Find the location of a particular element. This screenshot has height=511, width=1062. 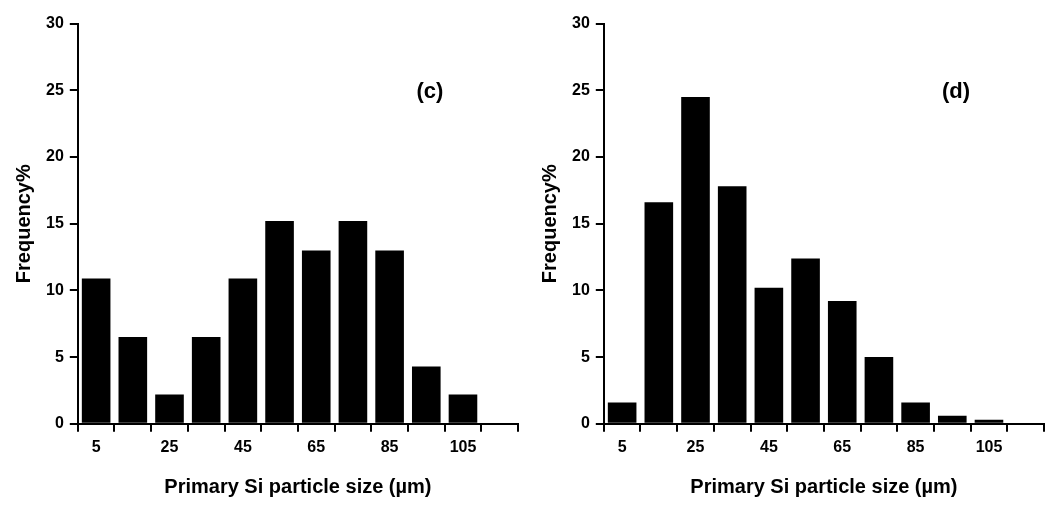

annotation: (d) is located at coordinates (956, 90).